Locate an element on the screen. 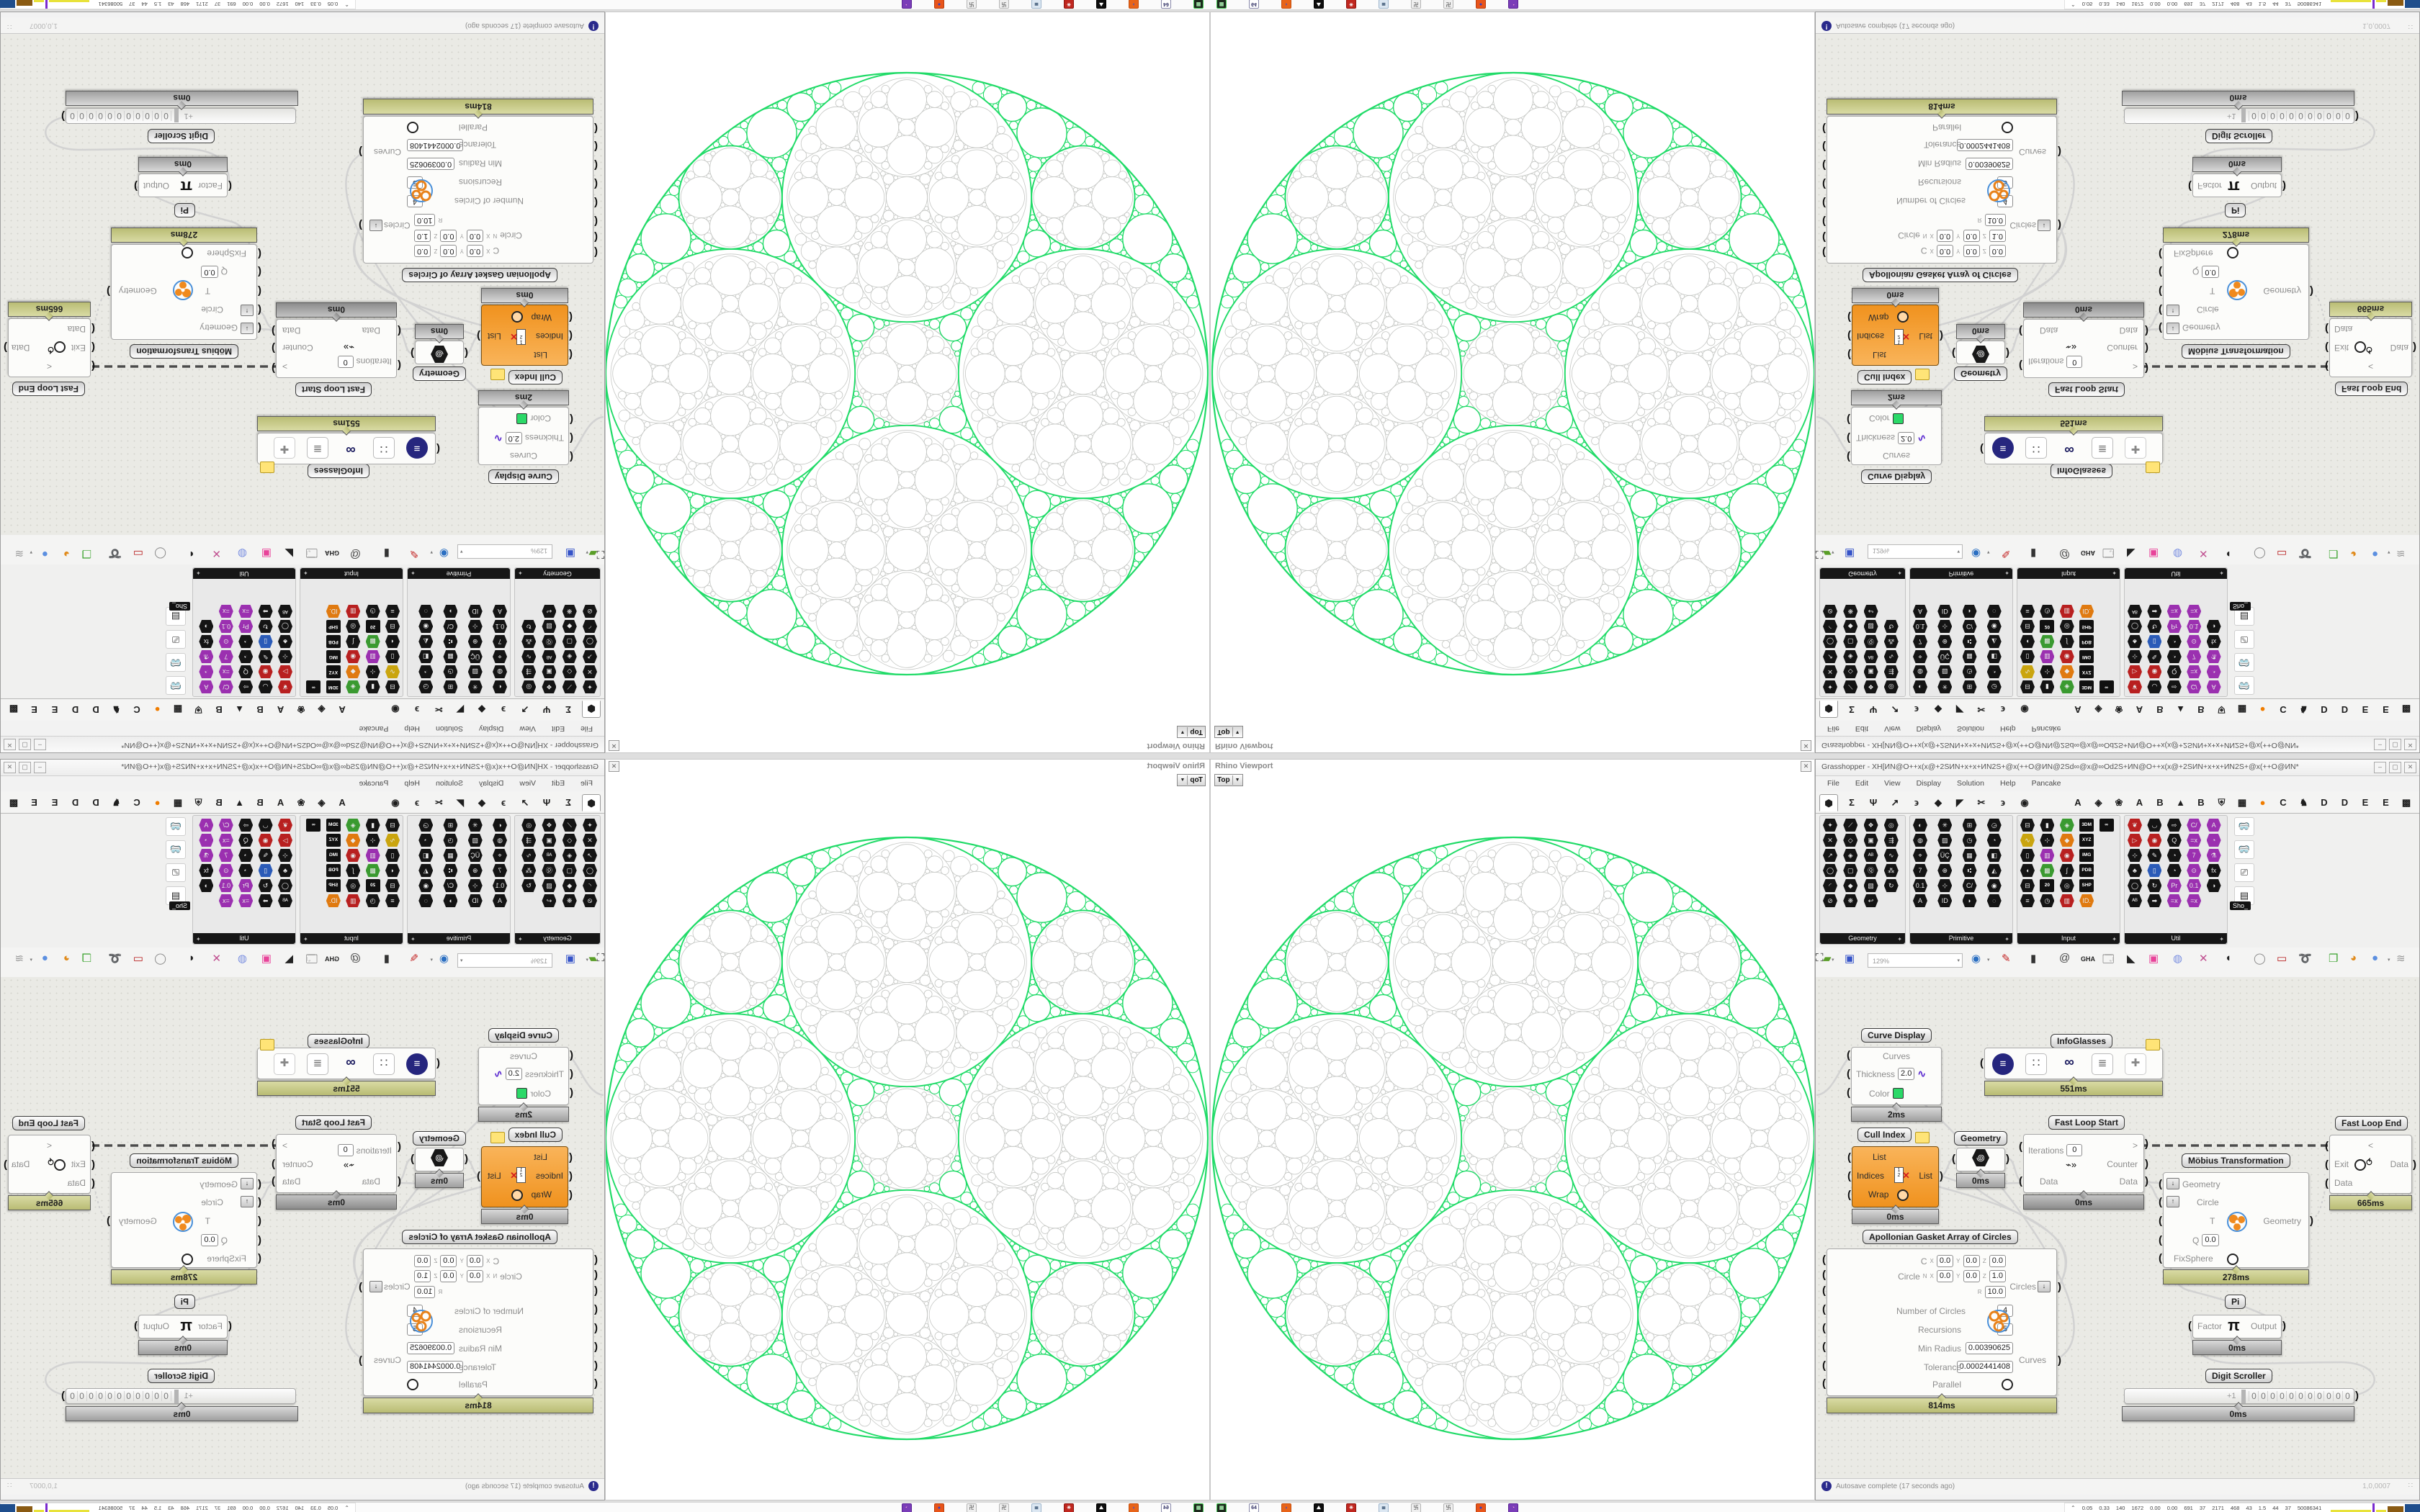  node-label-mobius: Möbius Transformation is located at coordinates (2236, 351).